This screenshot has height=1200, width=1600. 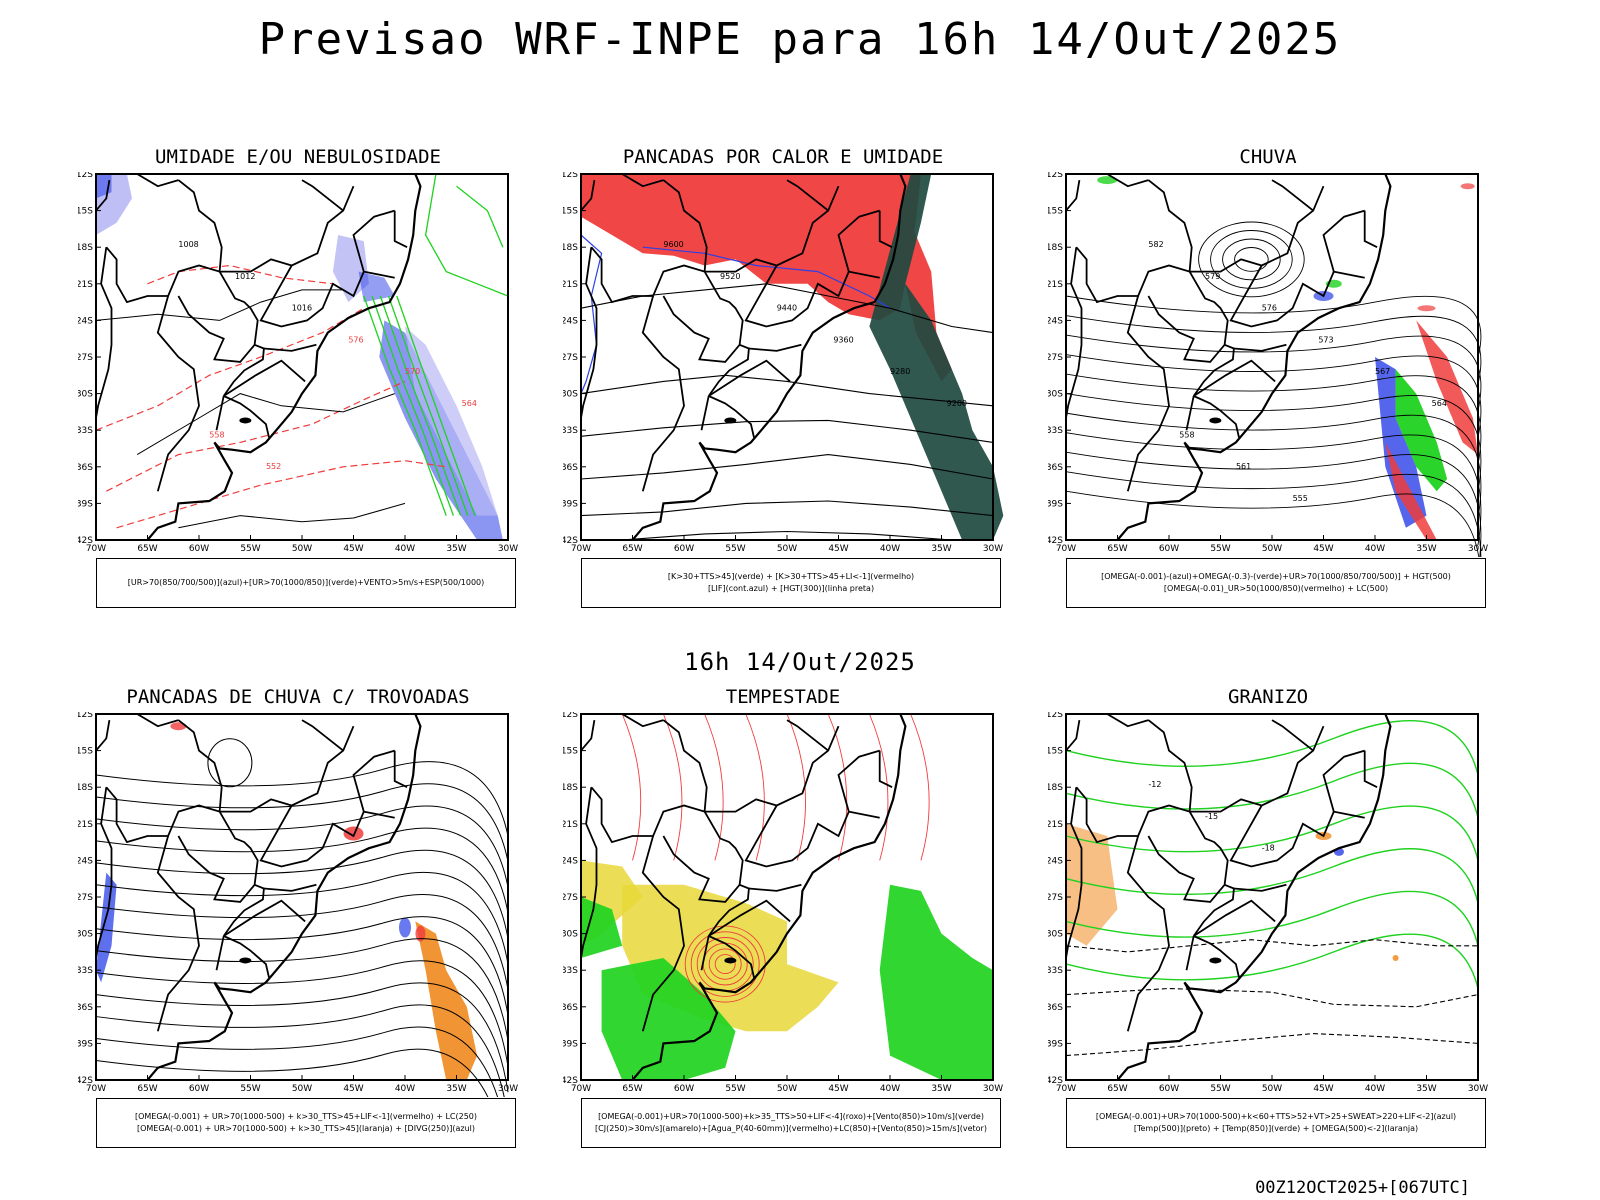 What do you see at coordinates (240, 274) in the screenshot?
I see `thickness-contour` at bounding box center [240, 274].